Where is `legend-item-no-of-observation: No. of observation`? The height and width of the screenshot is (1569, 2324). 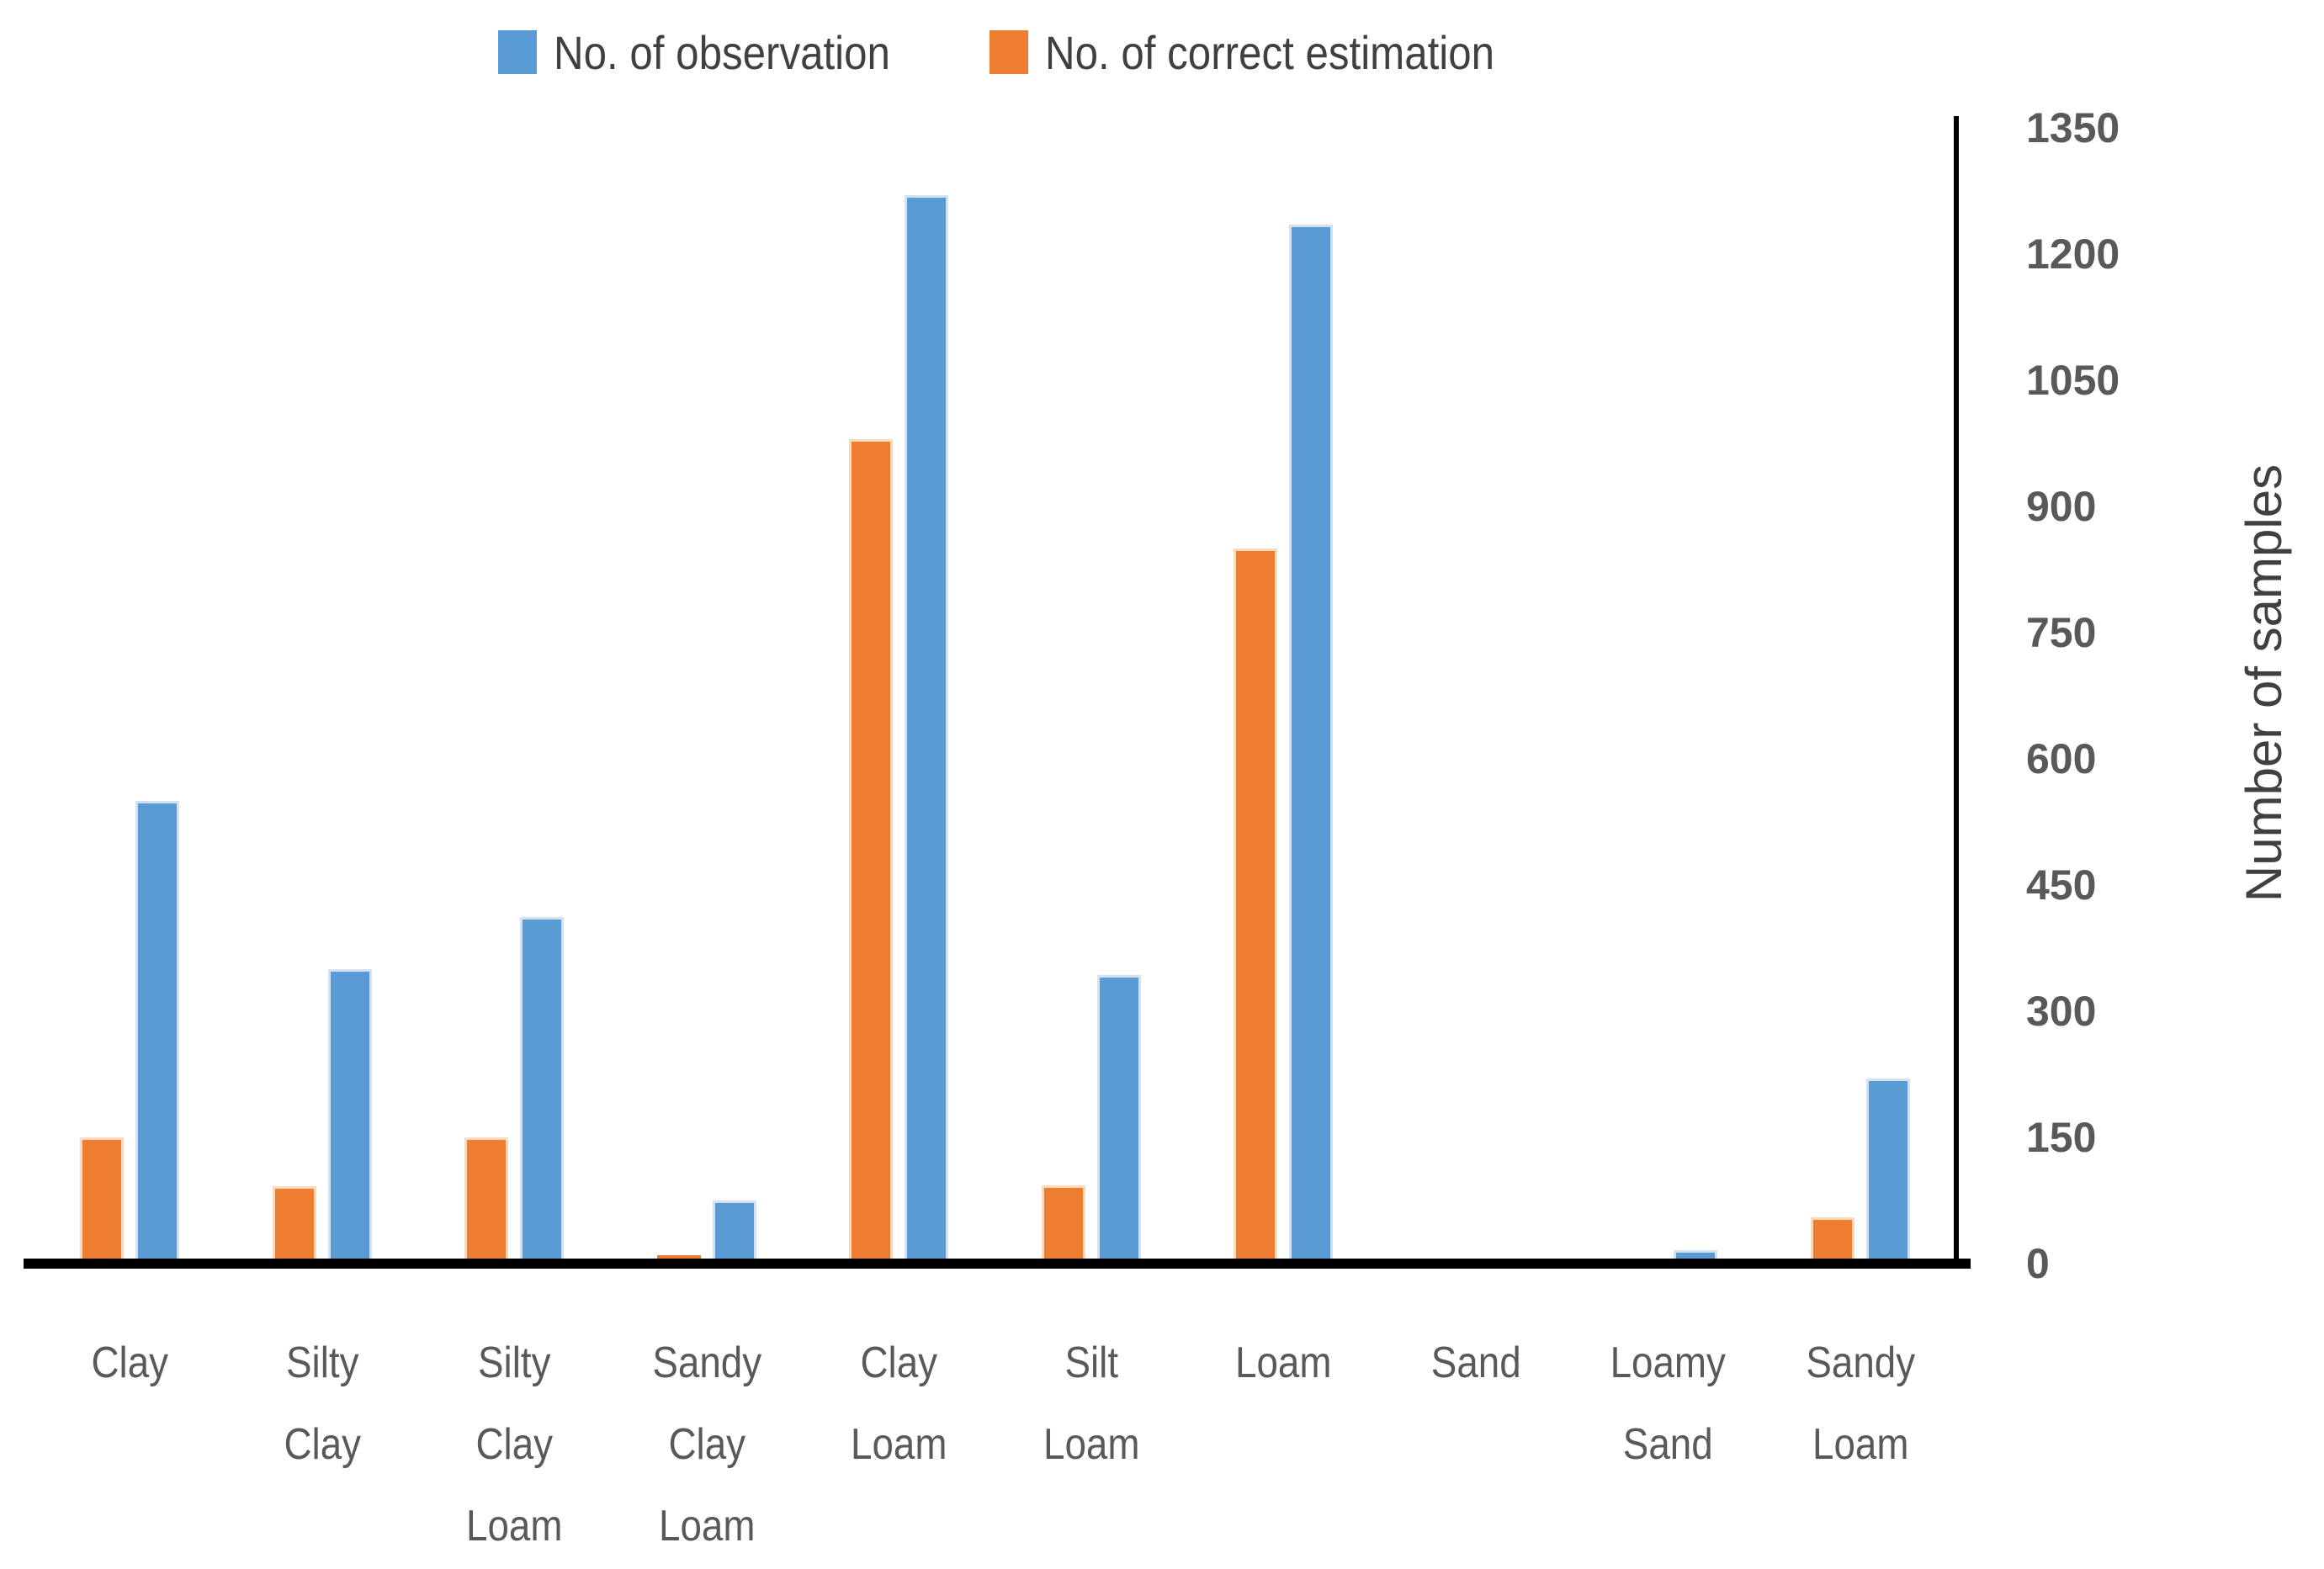 legend-item-no-of-observation: No. of observation is located at coordinates (717, 53).